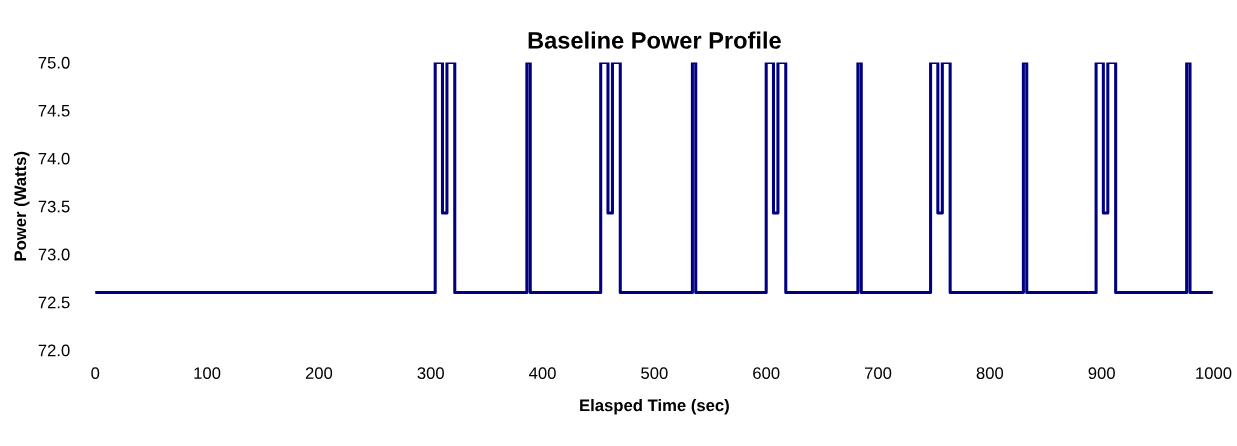  What do you see at coordinates (54, 206) in the screenshot?
I see `y-tick-label: 73.5` at bounding box center [54, 206].